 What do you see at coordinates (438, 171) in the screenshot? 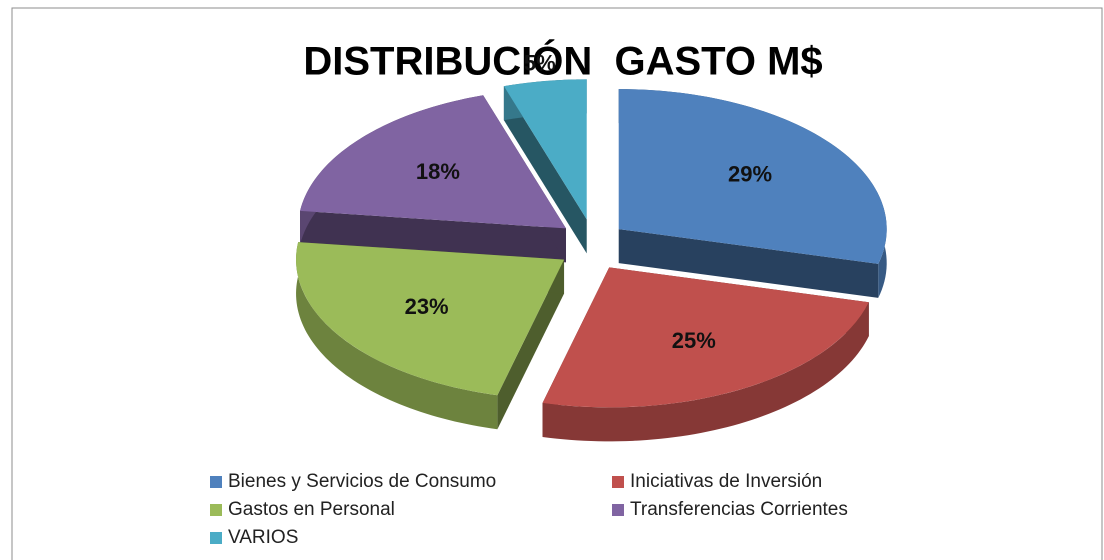
I see `data-label: 18%` at bounding box center [438, 171].